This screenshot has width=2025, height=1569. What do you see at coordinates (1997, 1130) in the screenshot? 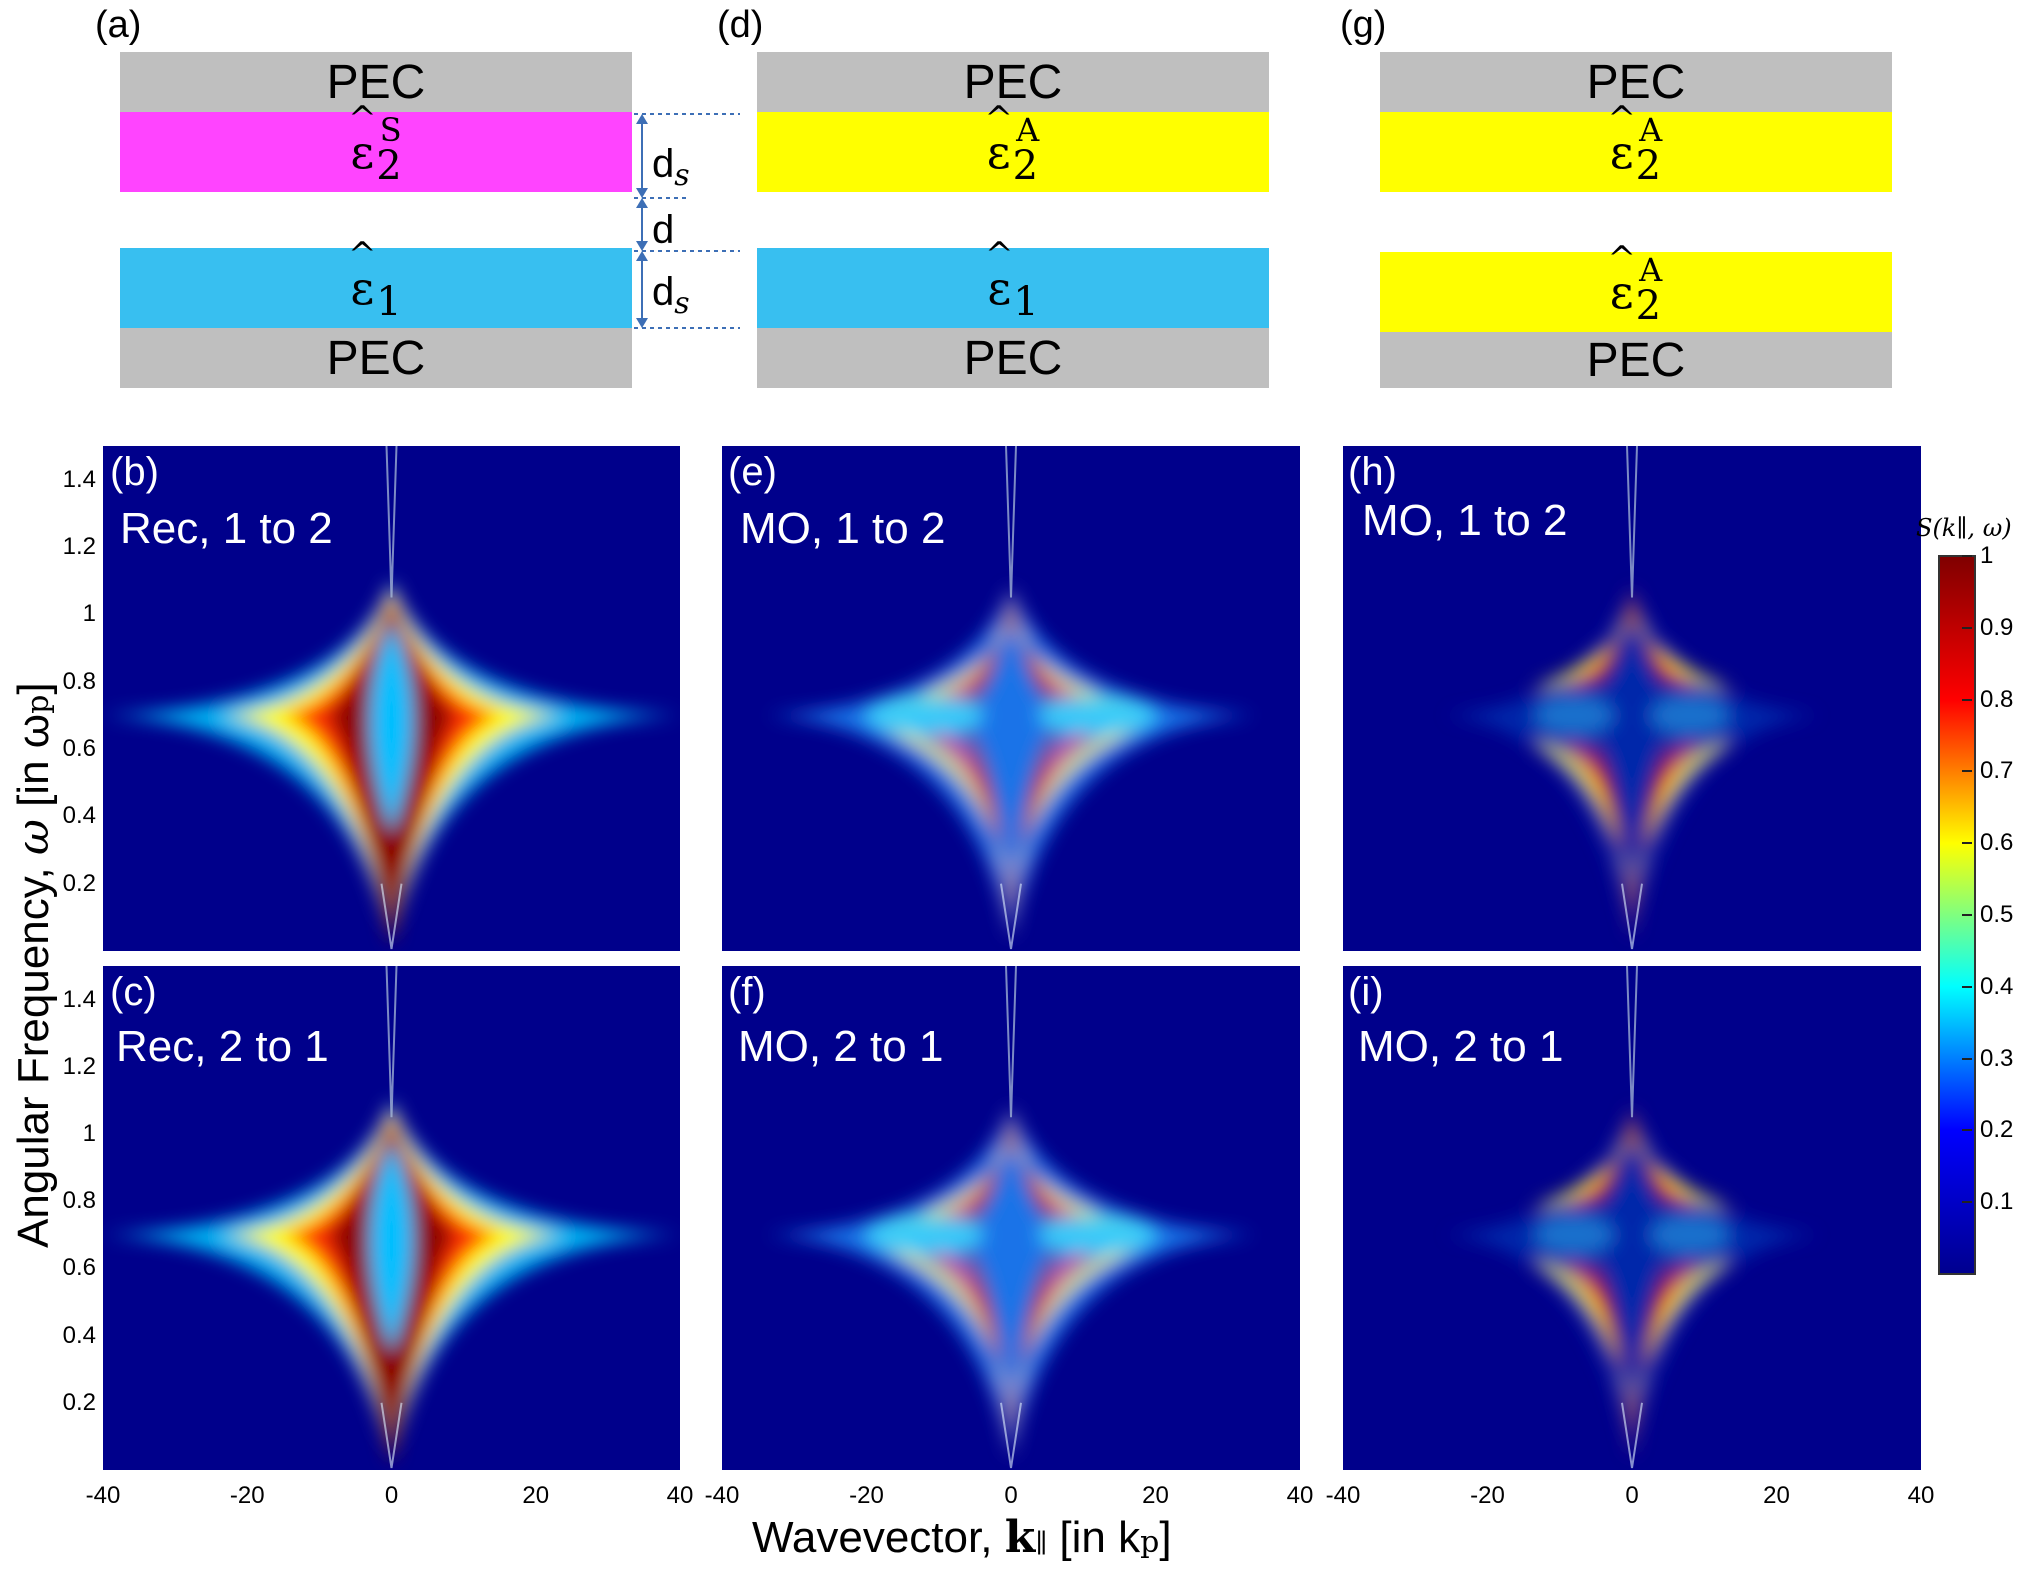
I see `colorbar-tick-label: 0.2` at bounding box center [1997, 1130].